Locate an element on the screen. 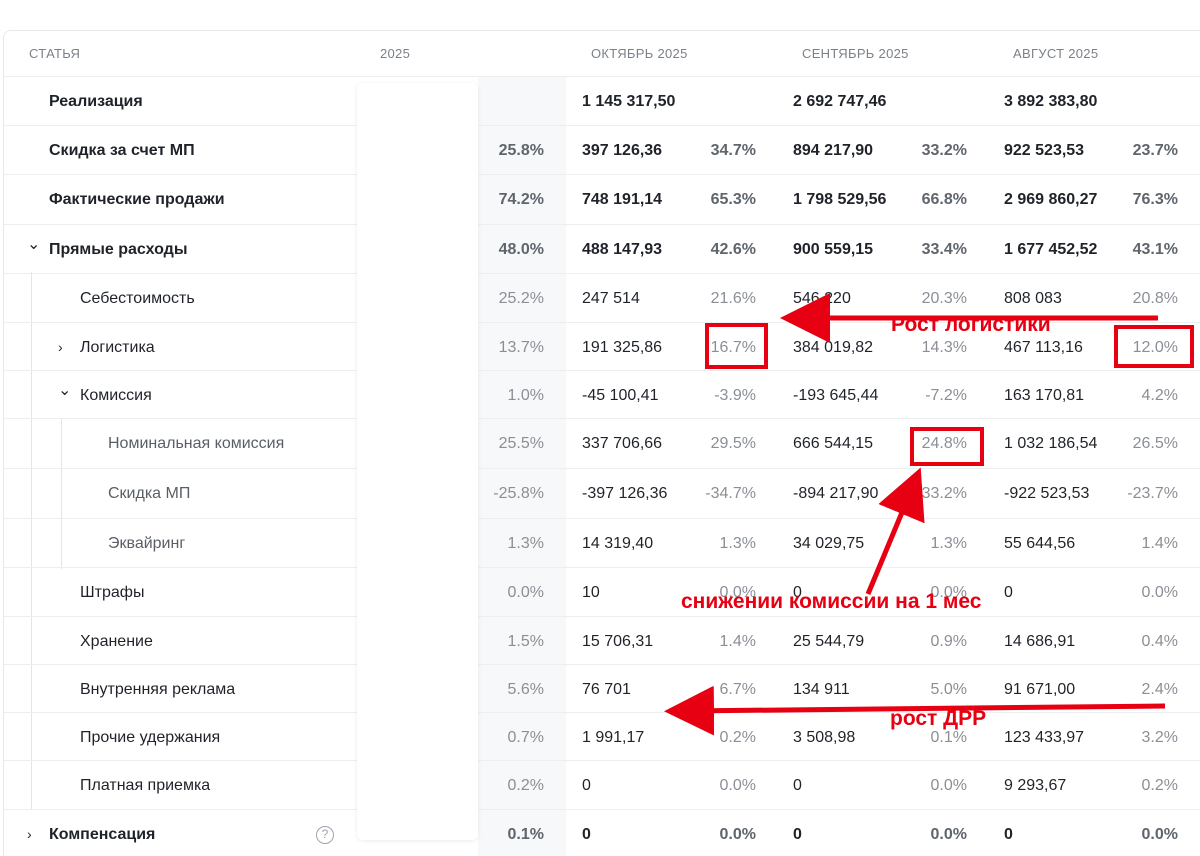 Image resolution: width=1200 pixels, height=856 pixels. oct-pct: 1.3% is located at coordinates (737, 543).